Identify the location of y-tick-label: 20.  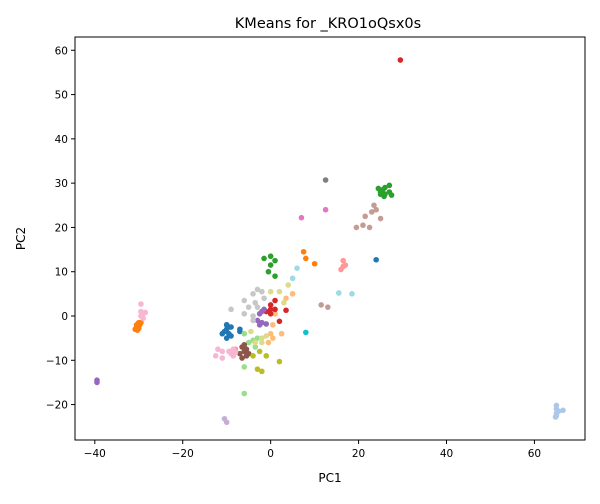
(61, 228).